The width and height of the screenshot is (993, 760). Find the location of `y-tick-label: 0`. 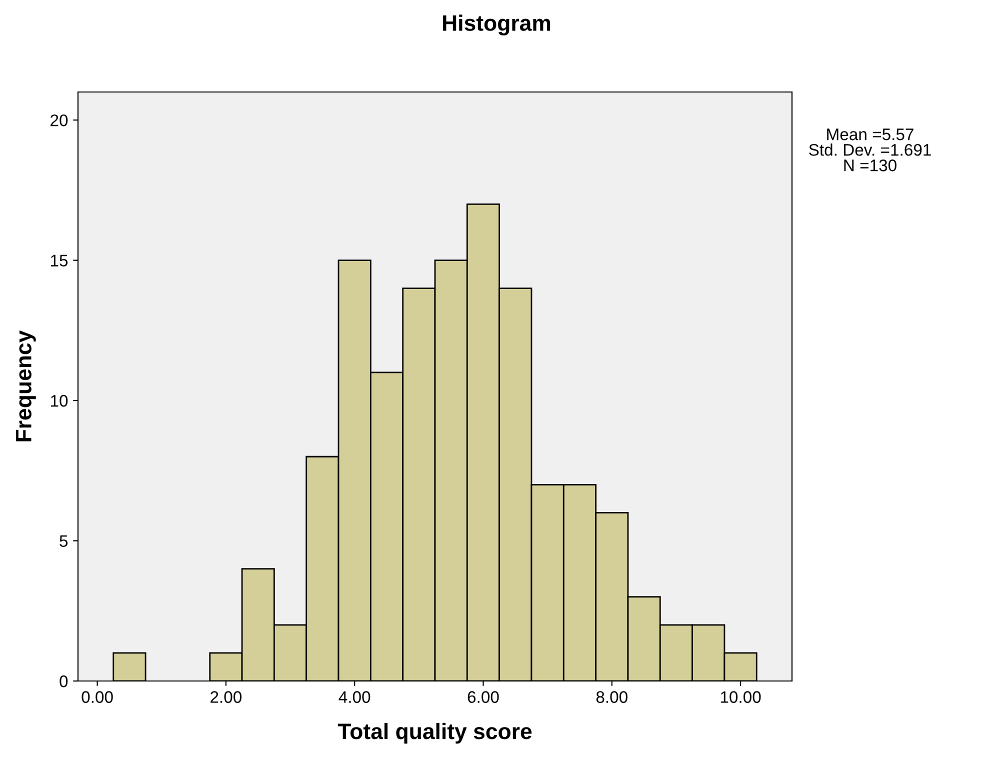

y-tick-label: 0 is located at coordinates (64, 681).